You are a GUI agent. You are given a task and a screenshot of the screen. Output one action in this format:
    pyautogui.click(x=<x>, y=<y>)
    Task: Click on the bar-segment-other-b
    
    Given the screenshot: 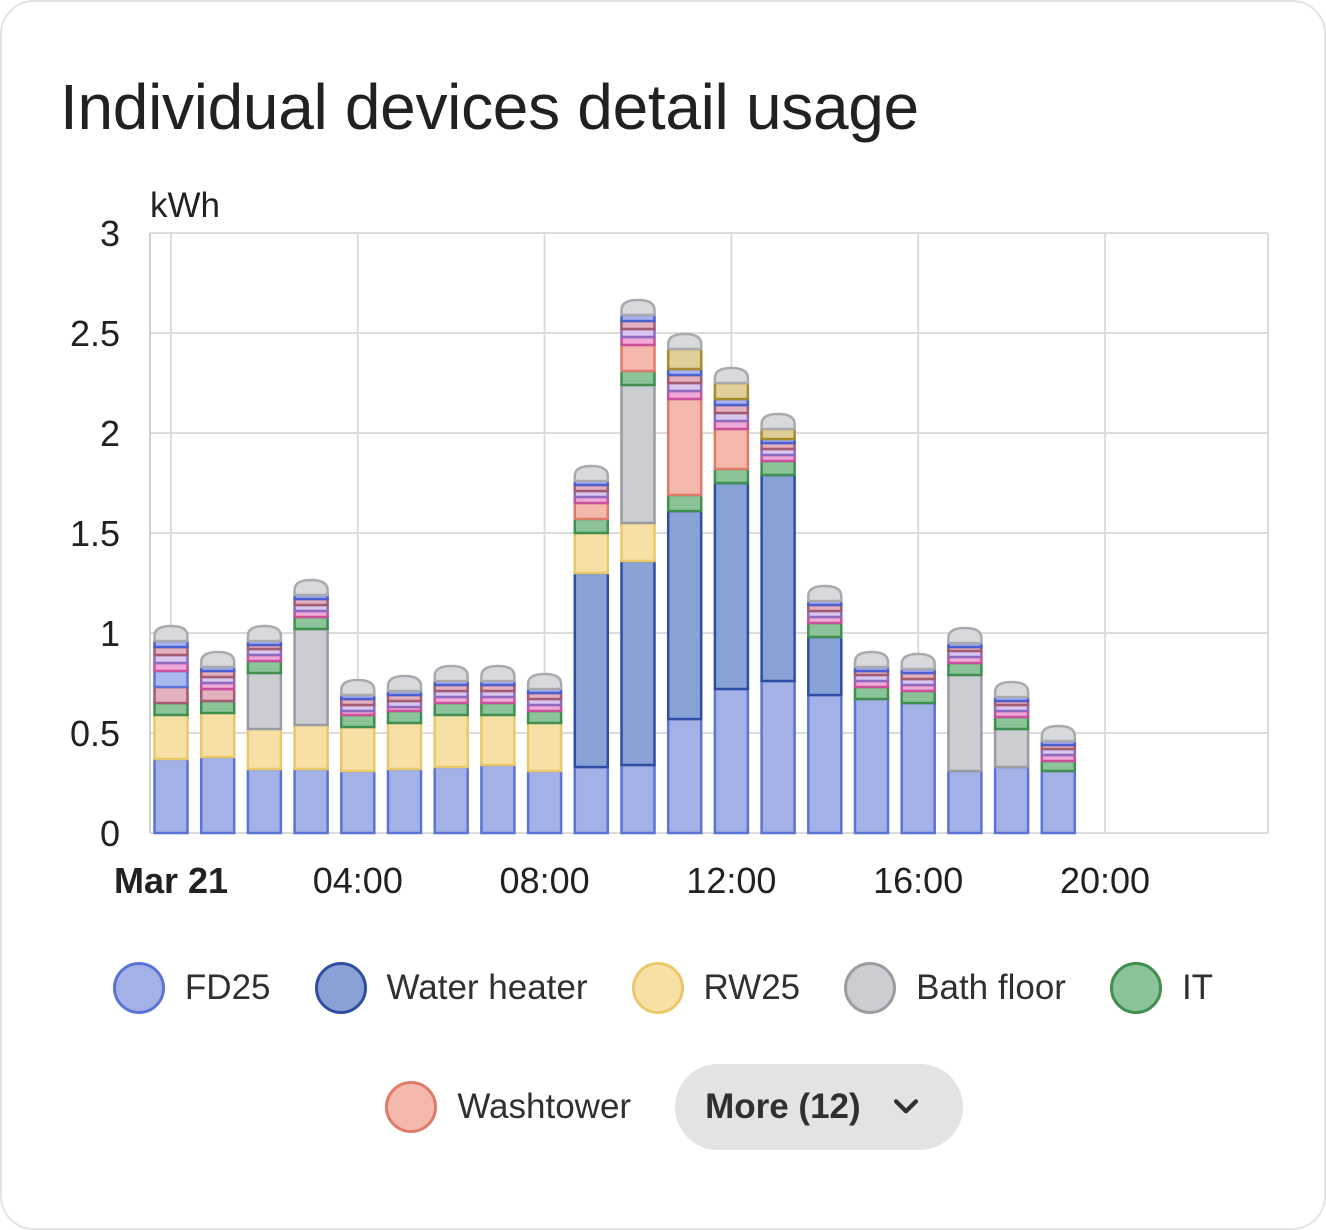 What is the action you would take?
    pyautogui.click(x=171, y=679)
    